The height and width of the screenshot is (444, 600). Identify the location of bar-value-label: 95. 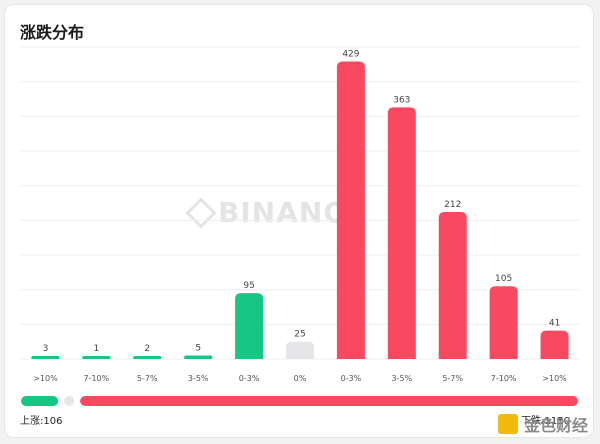
(248, 286).